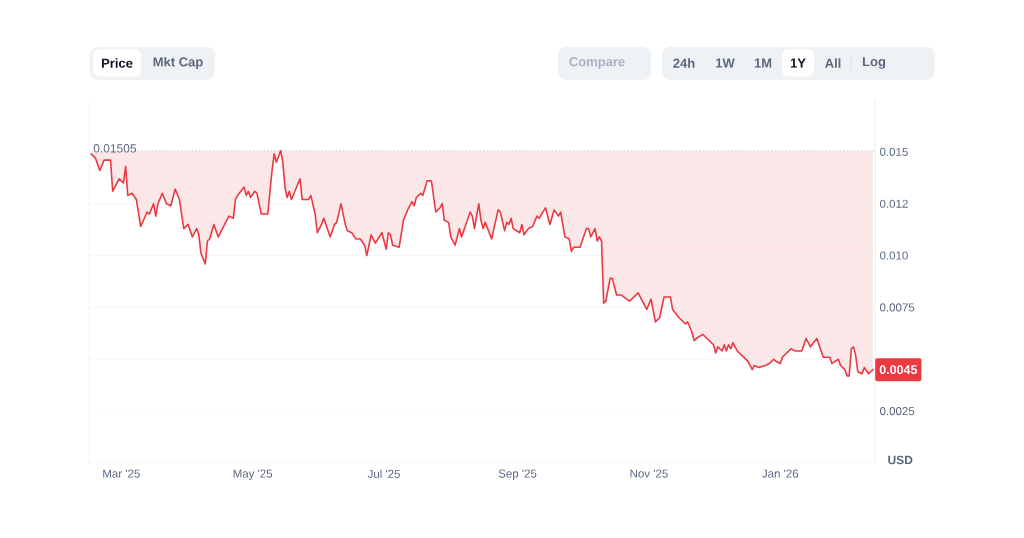  I want to click on y-tick-label: 0.010, so click(893, 255).